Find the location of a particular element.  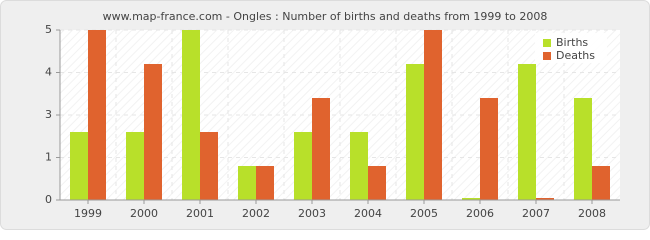

y-tick-label: 4 is located at coordinates (48, 72).